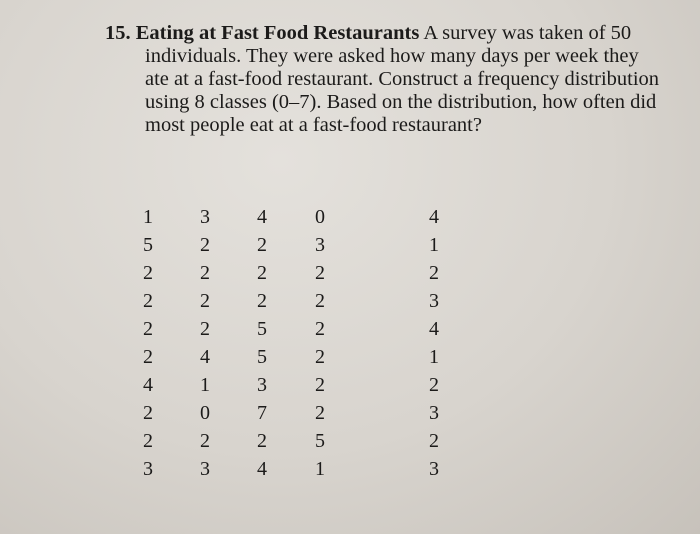 The height and width of the screenshot is (534, 700). What do you see at coordinates (277, 33) in the screenshot?
I see `problem-heading: Eating at Fast Food Restaurants` at bounding box center [277, 33].